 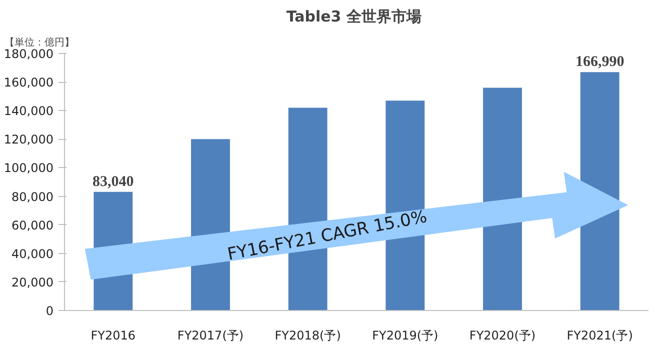 What do you see at coordinates (210, 335) in the screenshot?
I see `x-tick-label: FY2017(予)` at bounding box center [210, 335].